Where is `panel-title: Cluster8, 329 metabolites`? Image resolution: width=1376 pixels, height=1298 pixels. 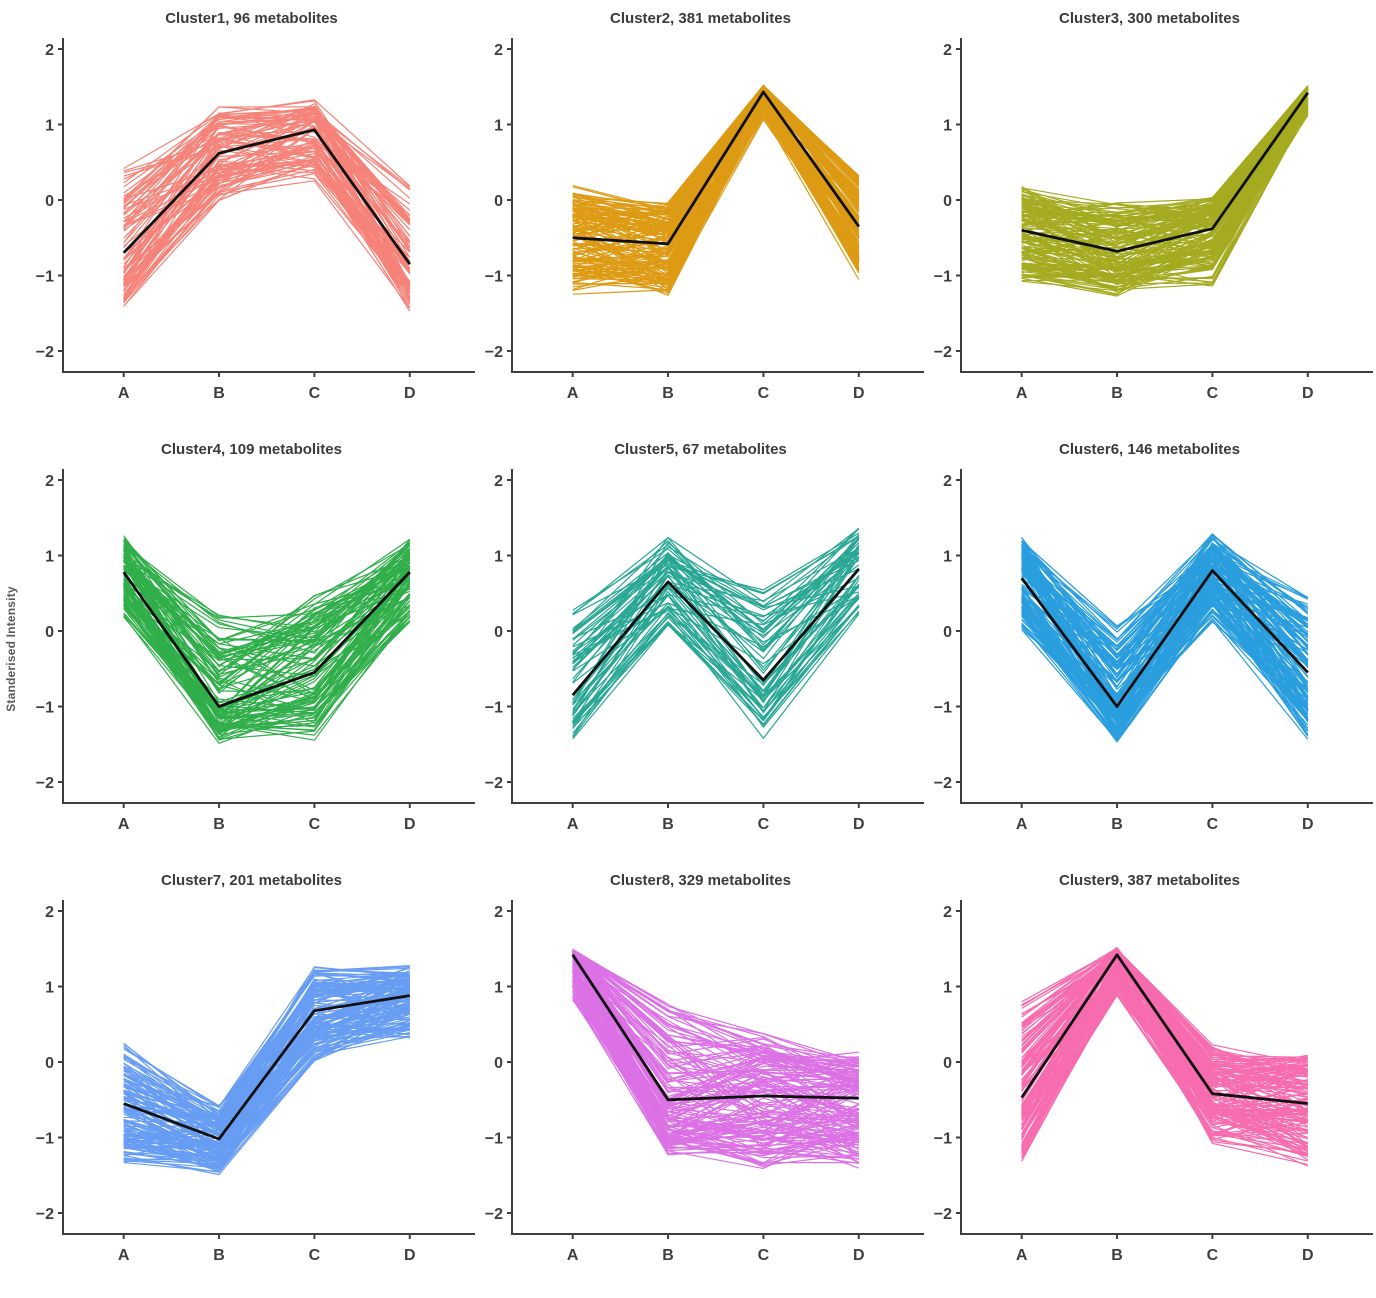
panel-title: Cluster8, 329 metabolites is located at coordinates (700, 880).